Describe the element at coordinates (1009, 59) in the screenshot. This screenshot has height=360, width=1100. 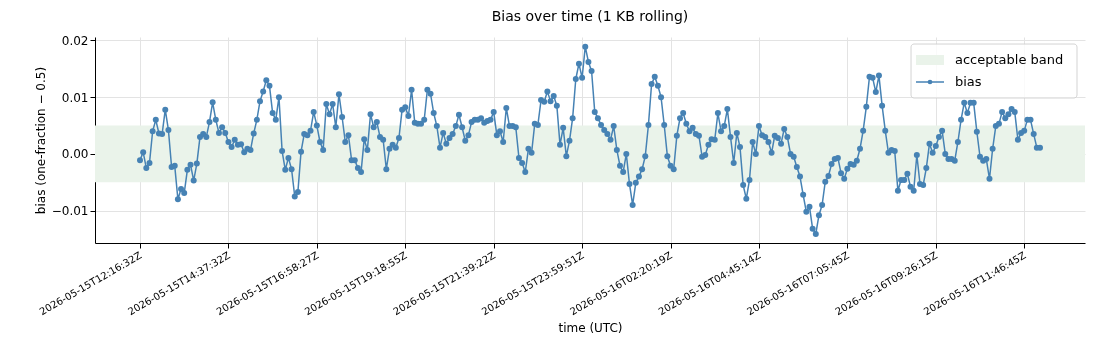
I see `legend-label: acceptable band` at that location.